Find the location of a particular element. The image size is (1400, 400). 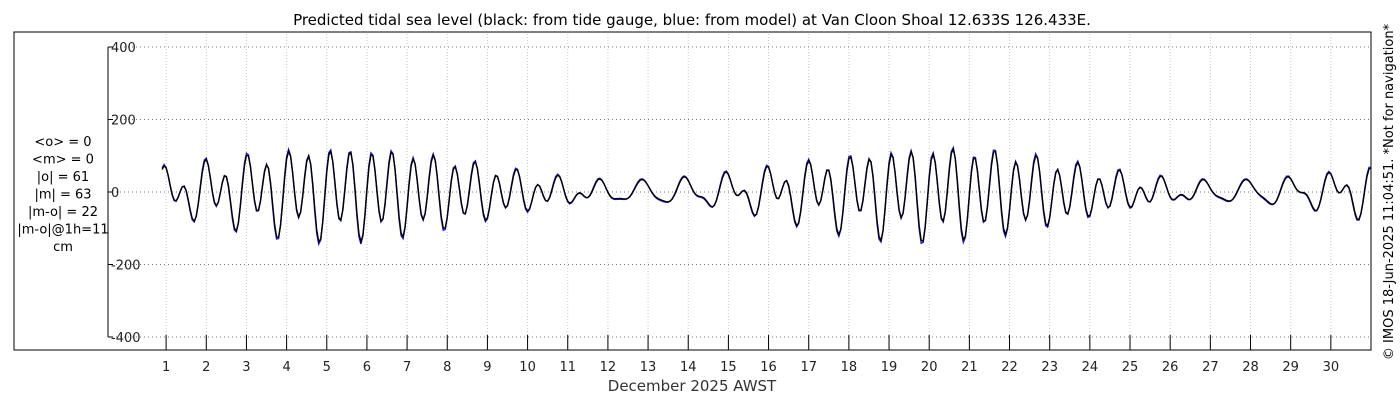

stats-line: |m-o| = 22 is located at coordinates (63, 212).